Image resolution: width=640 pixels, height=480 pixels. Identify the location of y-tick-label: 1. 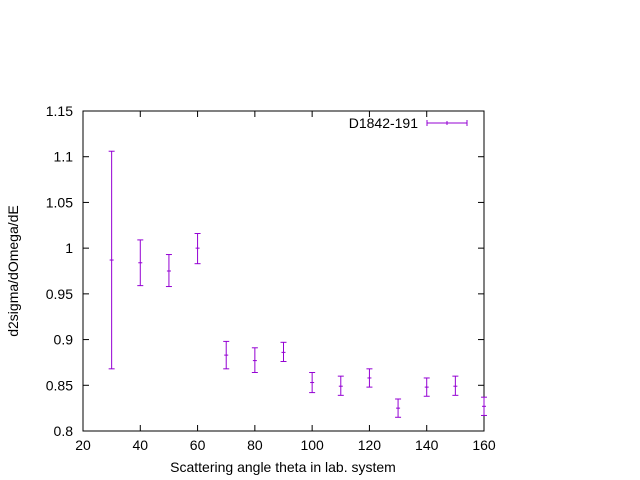
(69, 248).